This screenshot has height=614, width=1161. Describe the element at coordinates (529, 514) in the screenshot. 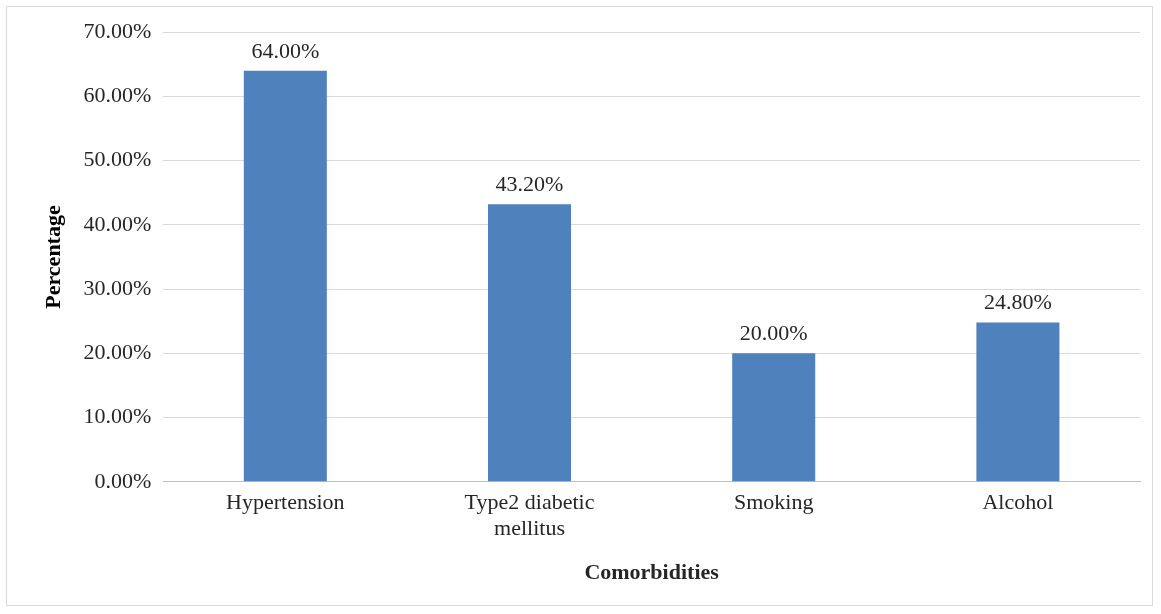

I see `x-tick-label: Type2 diabetic mellitus` at that location.